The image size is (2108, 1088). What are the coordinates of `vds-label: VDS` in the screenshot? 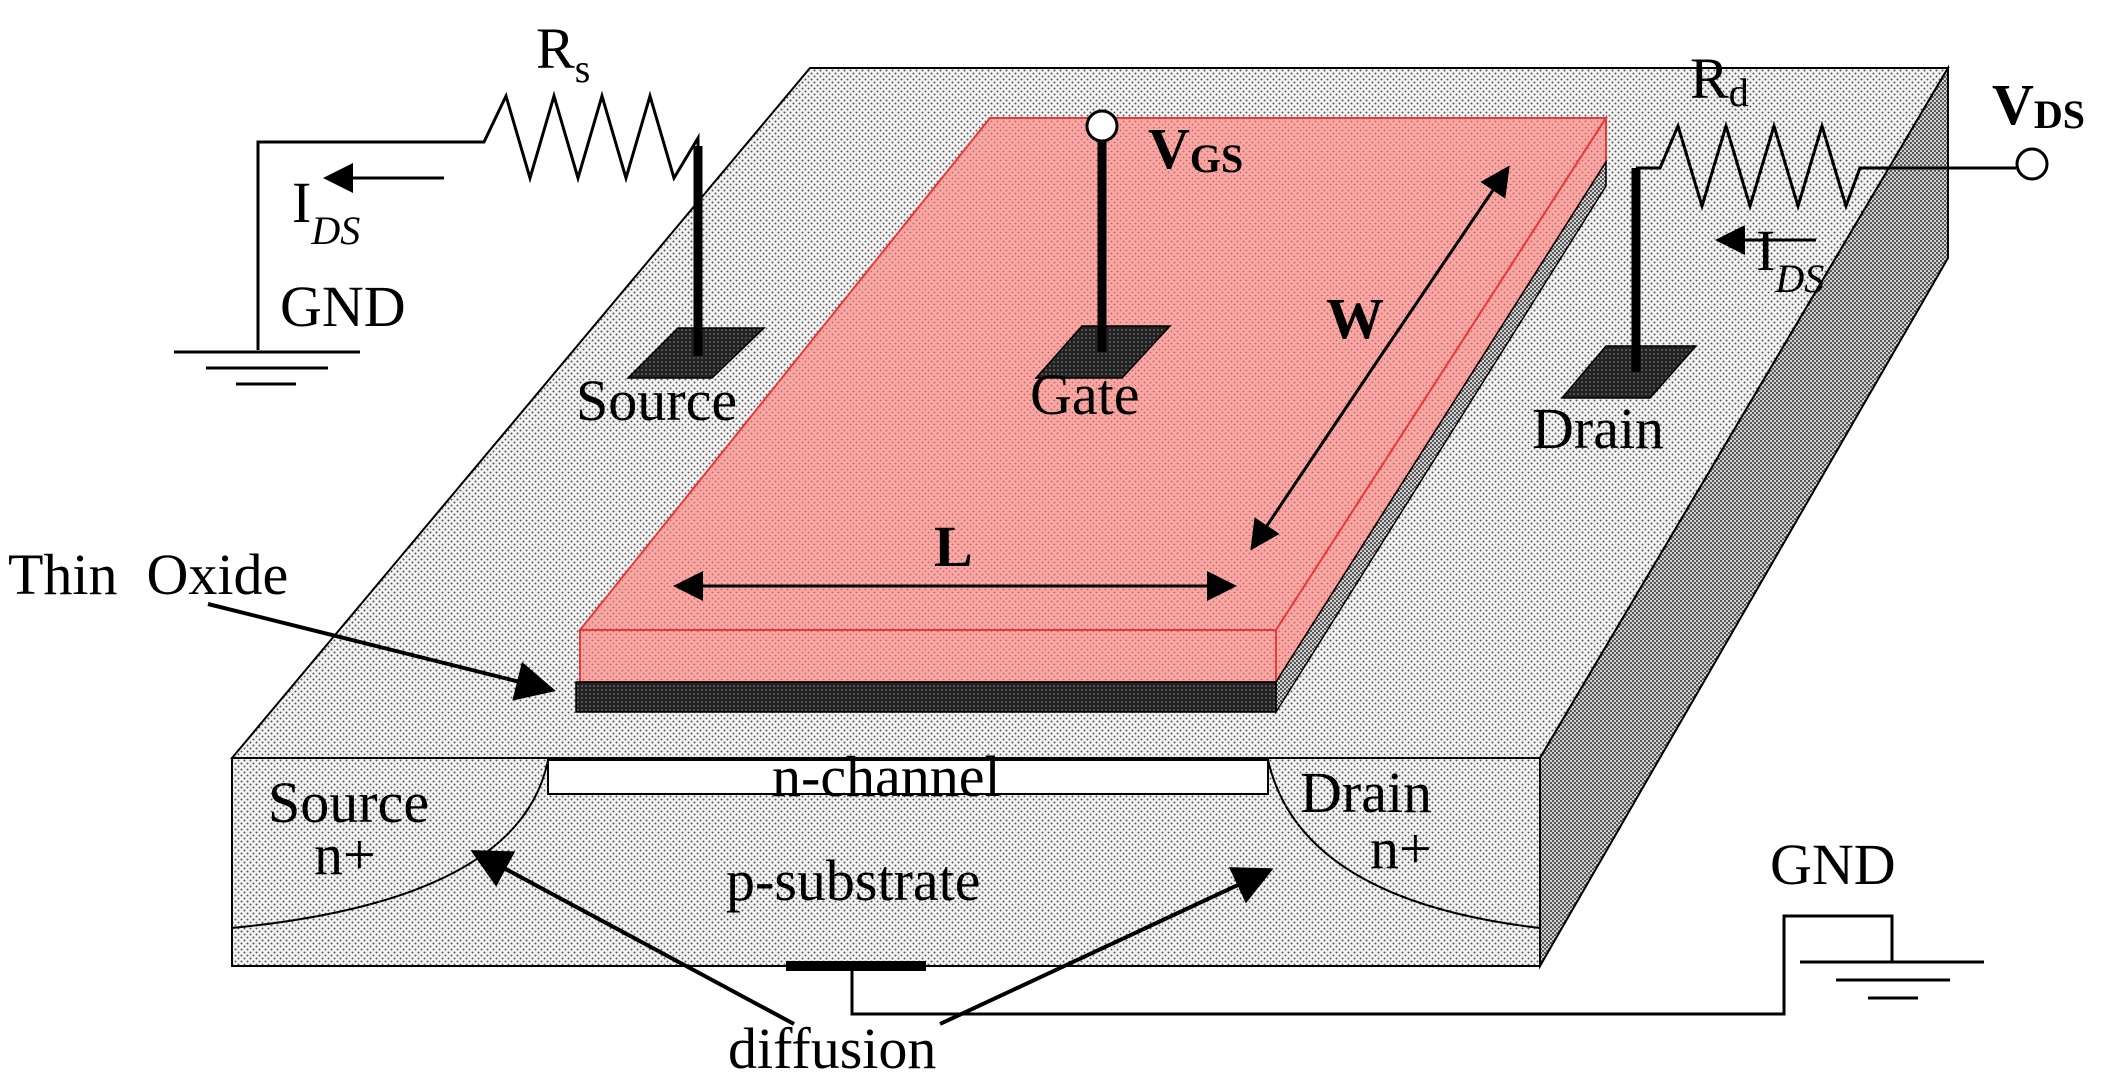 It's located at (2038, 104).